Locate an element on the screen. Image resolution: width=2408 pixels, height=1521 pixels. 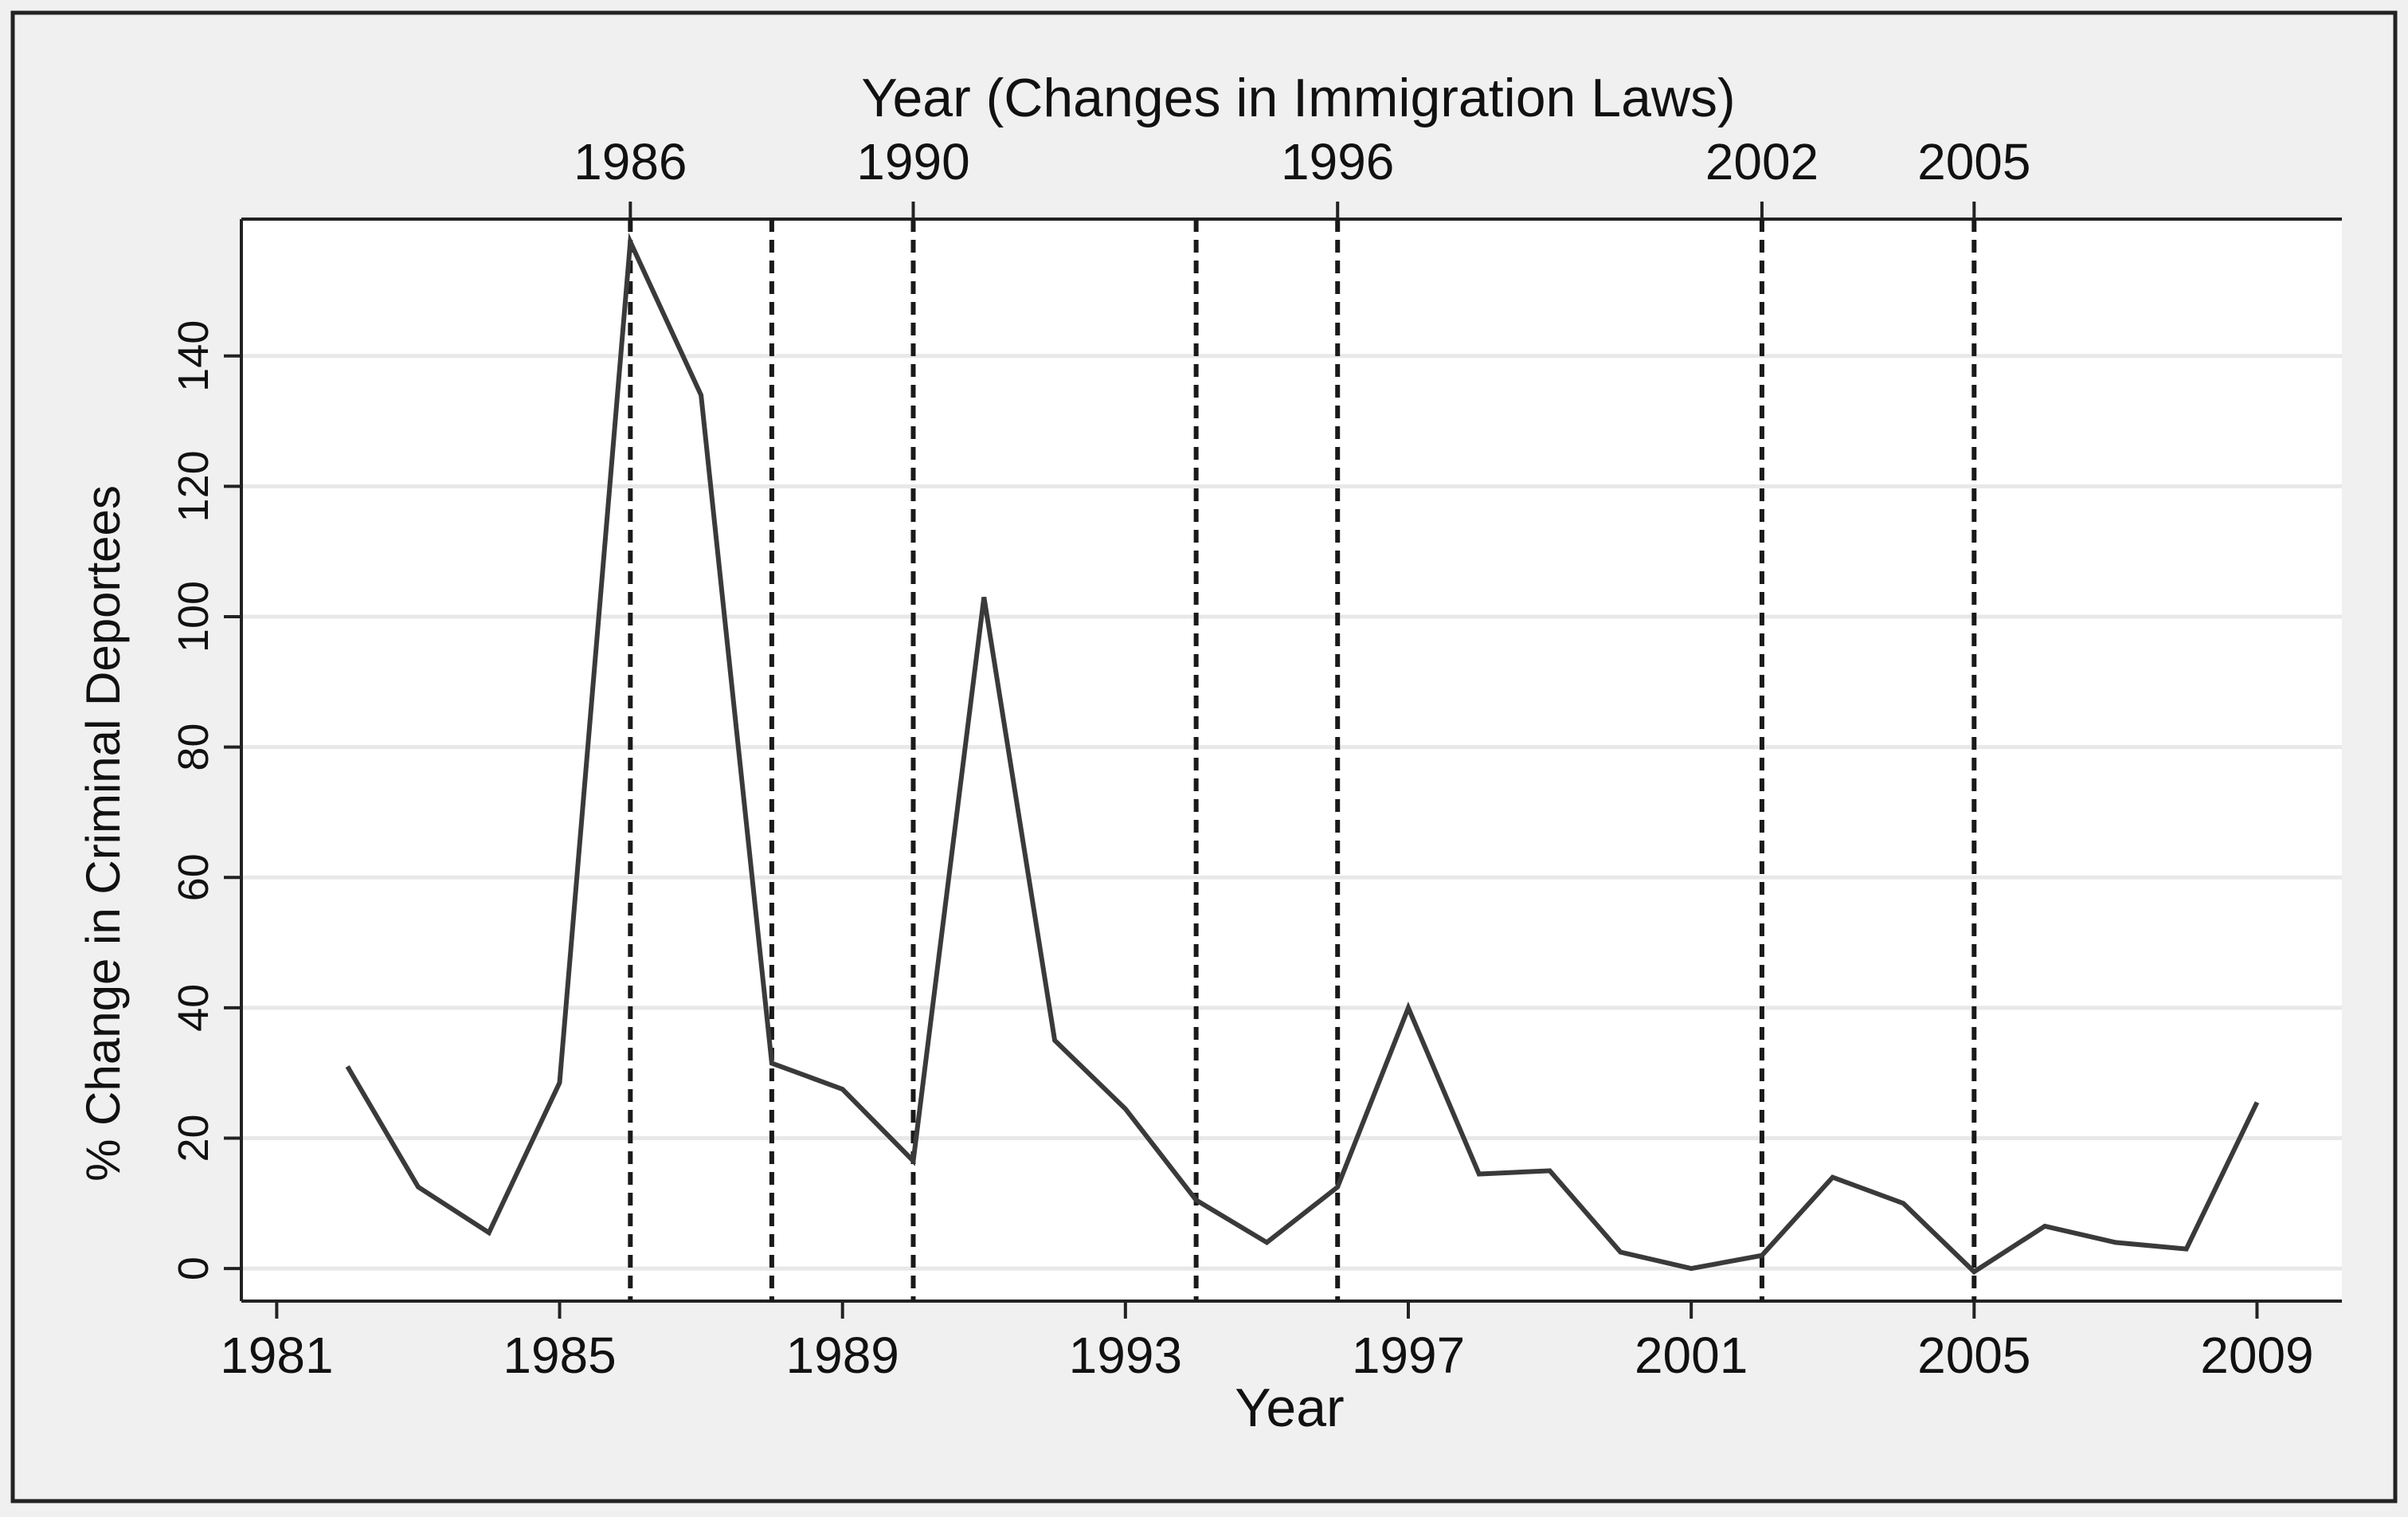
y-axis-title: % Change in Criminal Deportees is located at coordinates (103, 833).